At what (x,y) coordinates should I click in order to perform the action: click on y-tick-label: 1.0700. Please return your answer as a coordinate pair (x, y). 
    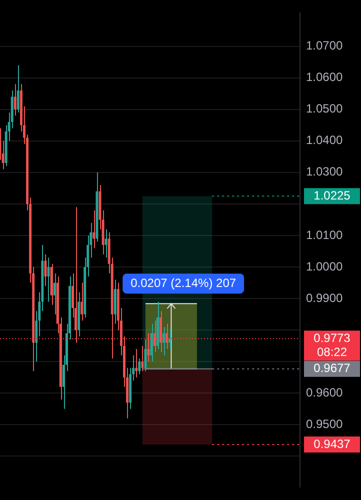
    Looking at the image, I should click on (325, 45).